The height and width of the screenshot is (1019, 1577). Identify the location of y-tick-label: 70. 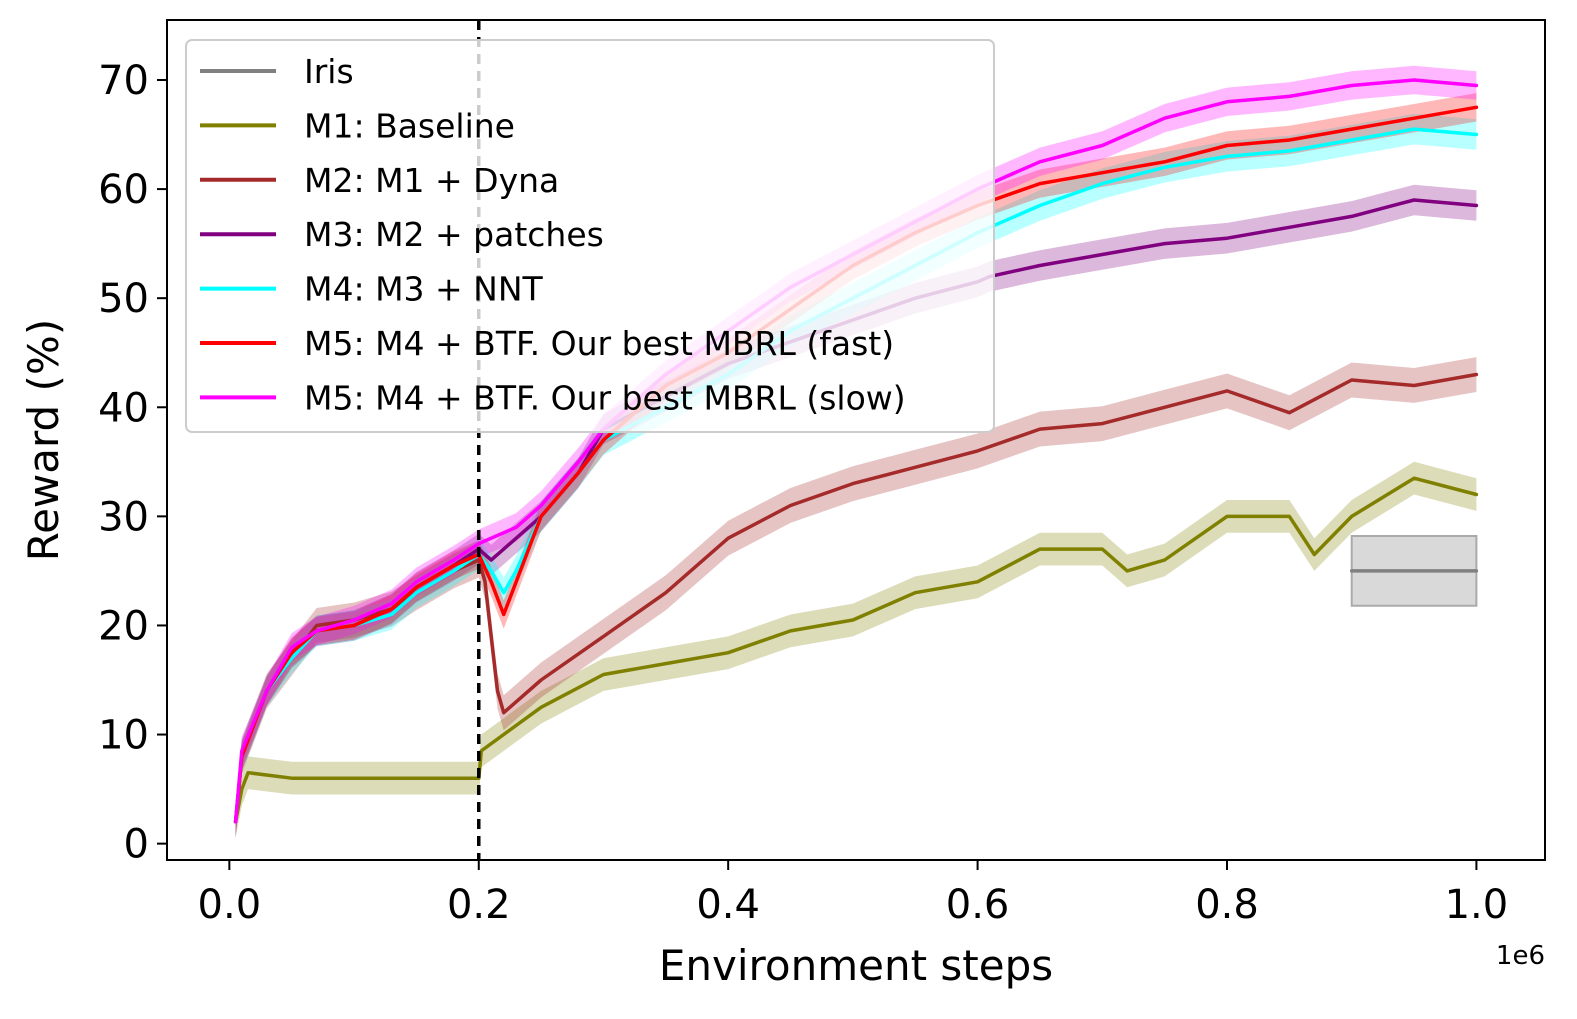
(123, 81).